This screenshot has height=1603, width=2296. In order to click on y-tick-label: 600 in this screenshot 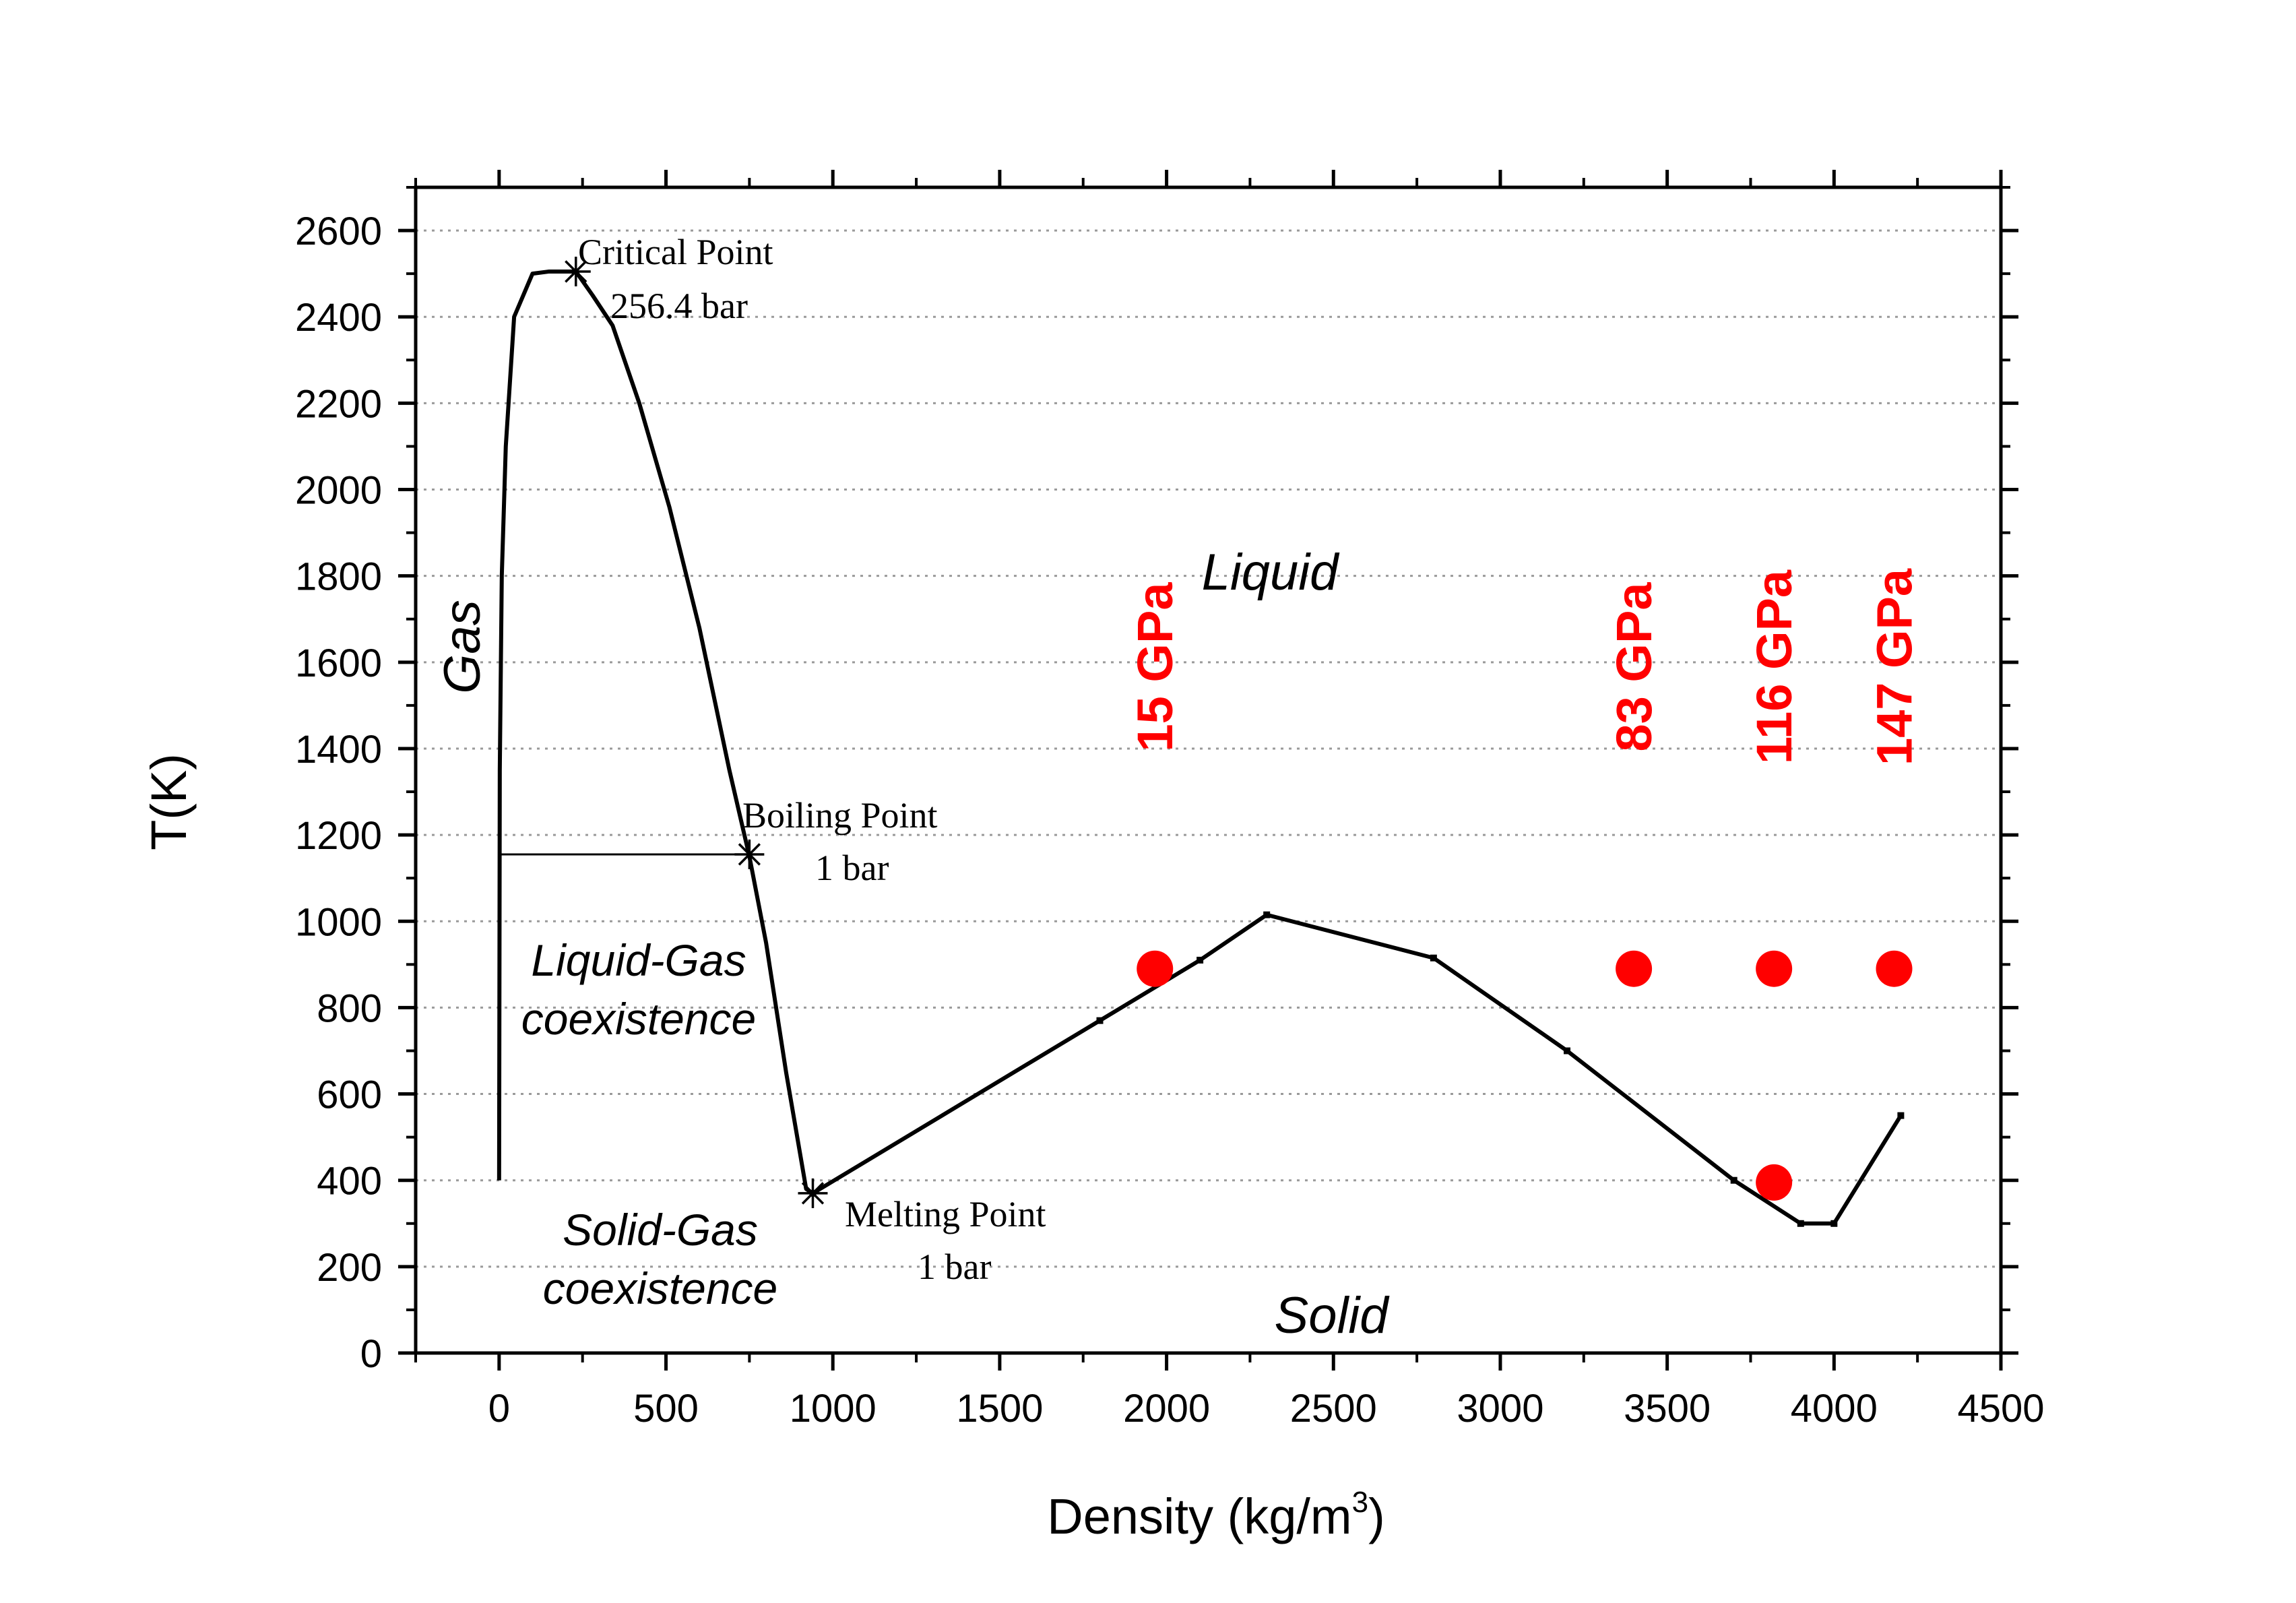, I will do `click(349, 1095)`.